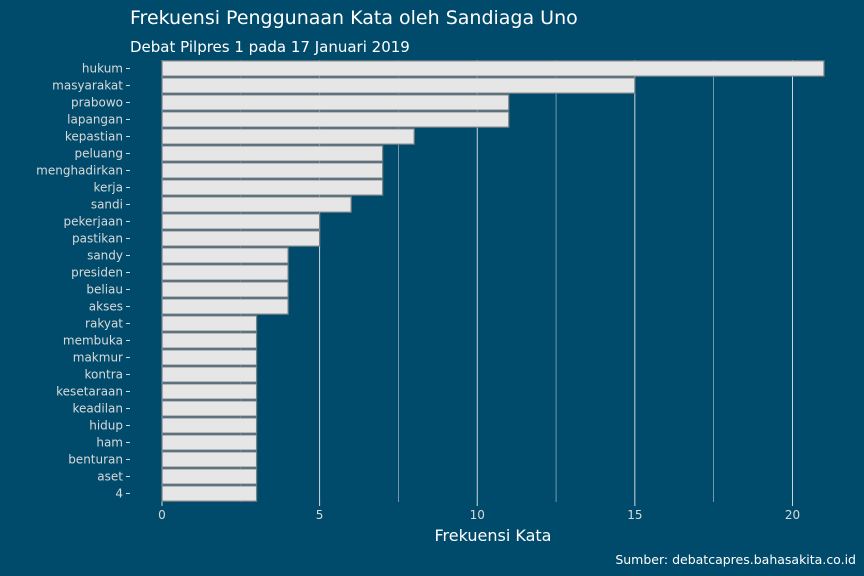 Image resolution: width=864 pixels, height=576 pixels. What do you see at coordinates (225, 272) in the screenshot?
I see `bar-presiden` at bounding box center [225, 272].